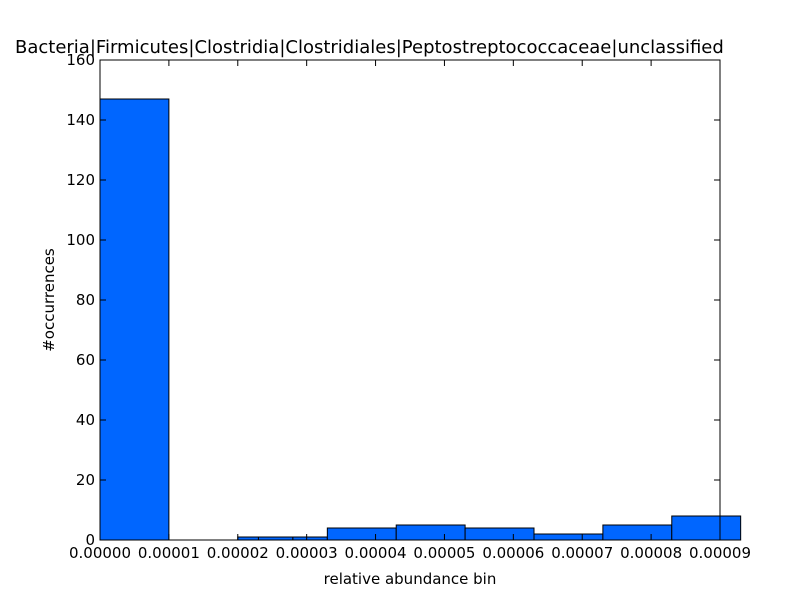 The width and height of the screenshot is (800, 600). I want to click on y-tick-label: 140, so click(80, 120).